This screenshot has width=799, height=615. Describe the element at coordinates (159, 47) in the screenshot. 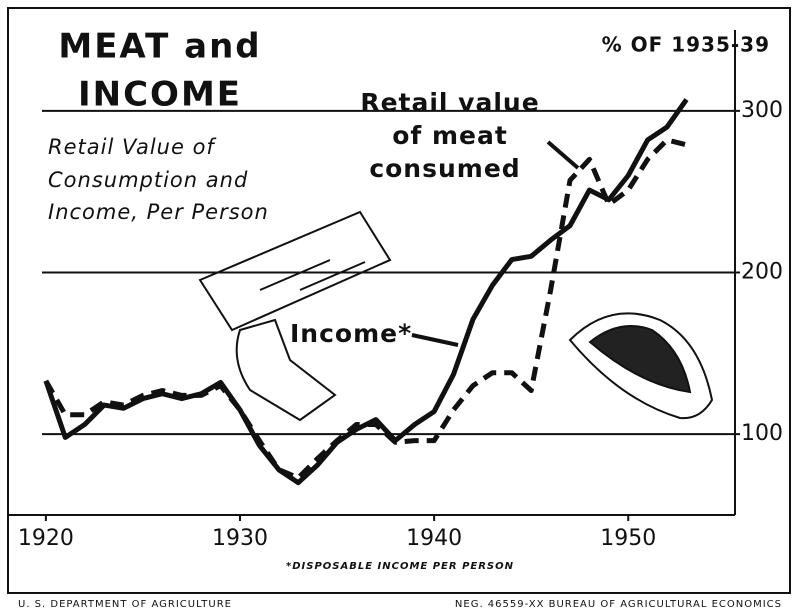

I see `chart-title: MEAT and` at that location.